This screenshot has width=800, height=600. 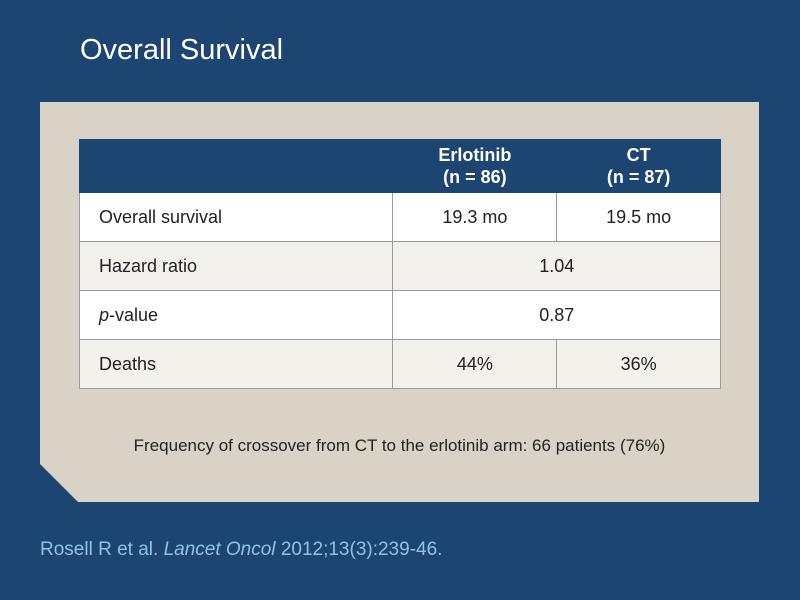 I want to click on cell-ct: 19.5 mo, so click(x=638, y=217).